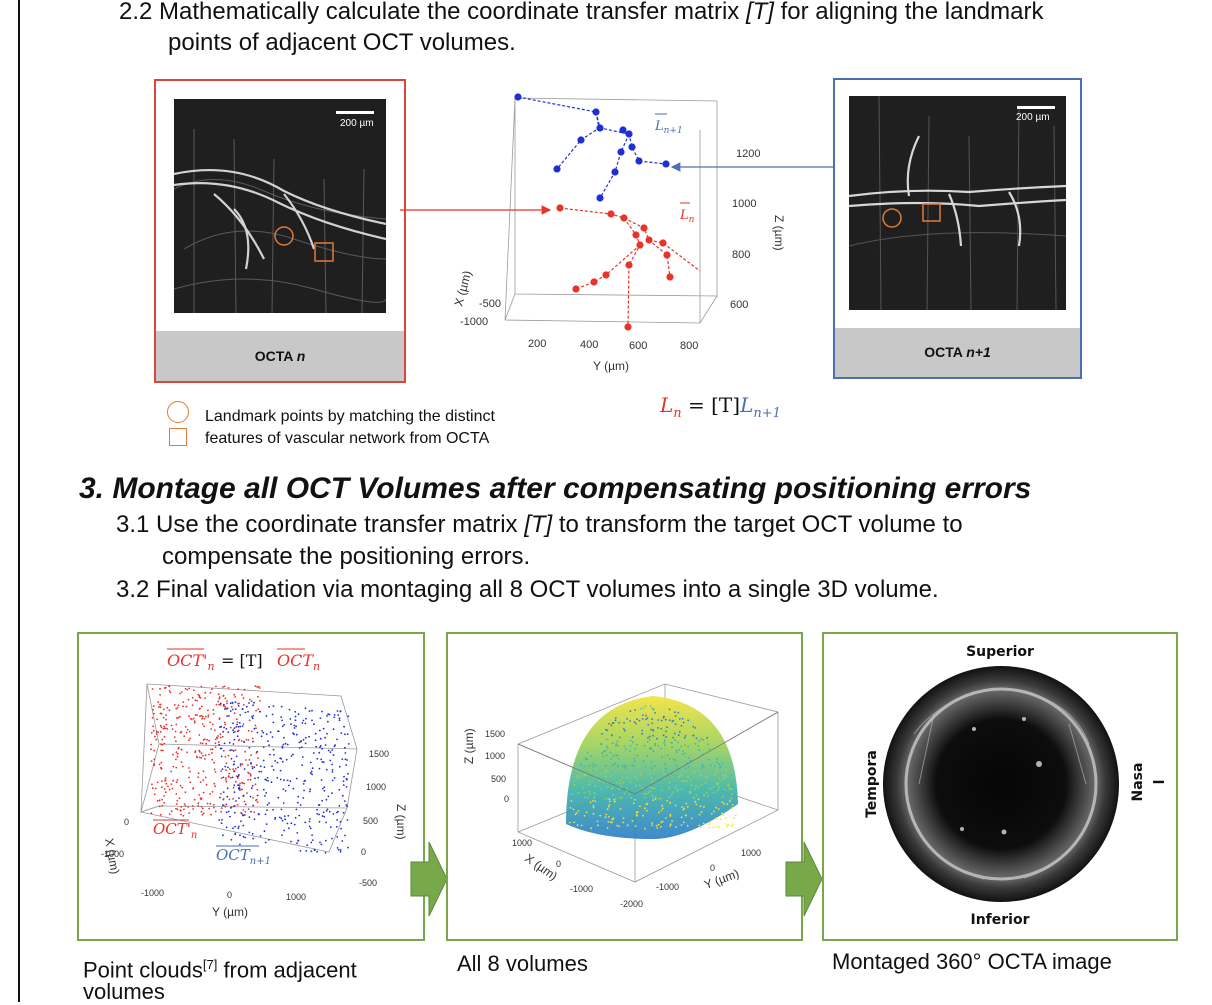 This screenshot has width=1212, height=1005. Describe the element at coordinates (759, 12) in the screenshot. I see `matrix-symbol: [T]` at that location.